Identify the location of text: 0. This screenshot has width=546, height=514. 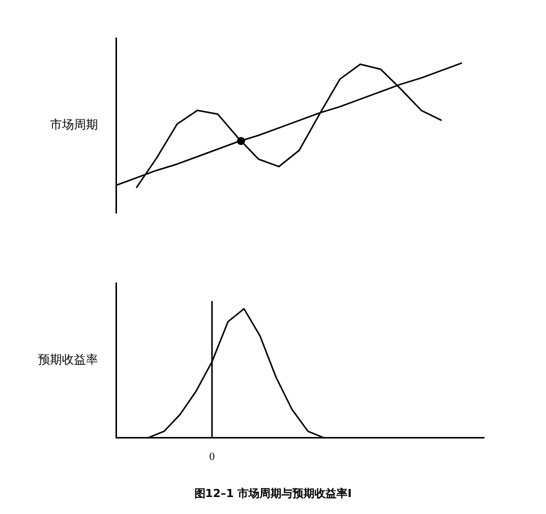
(212, 457).